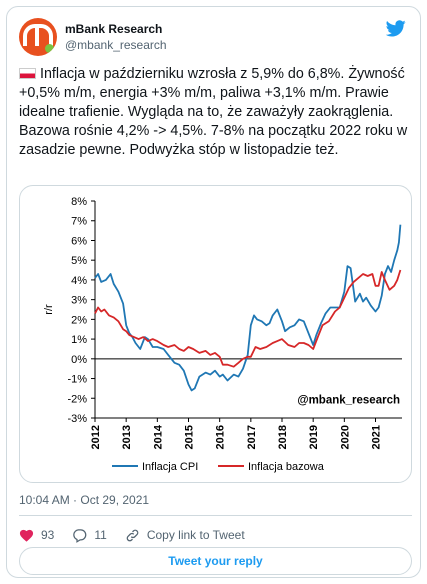 This screenshot has width=427, height=584. I want to click on reply-bubble-icon, so click(80, 535).